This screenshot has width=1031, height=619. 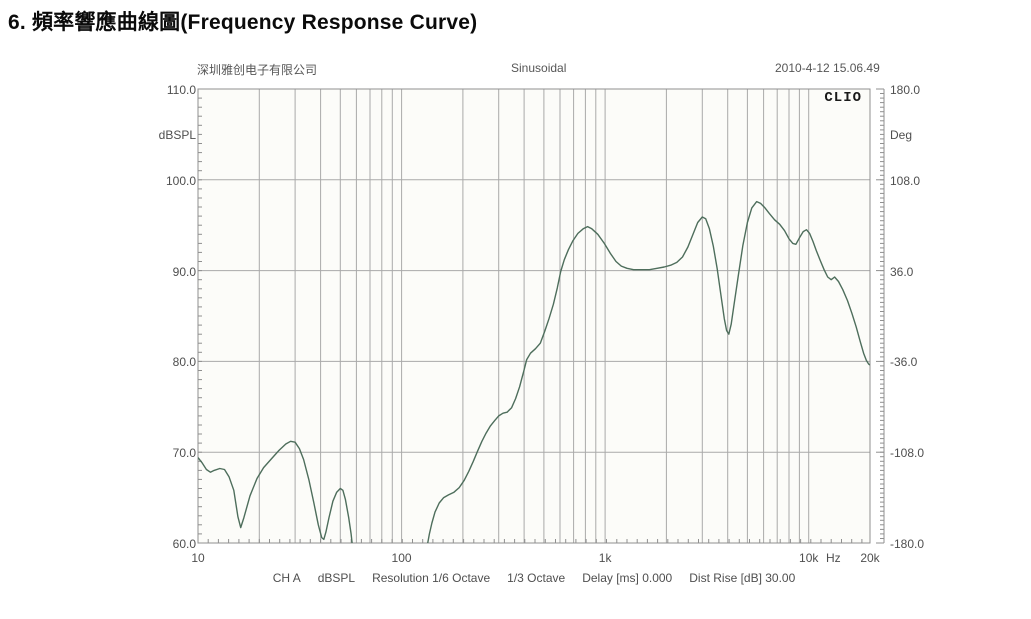 What do you see at coordinates (904, 362) in the screenshot?
I see `y-right-tick-label: -36.0` at bounding box center [904, 362].